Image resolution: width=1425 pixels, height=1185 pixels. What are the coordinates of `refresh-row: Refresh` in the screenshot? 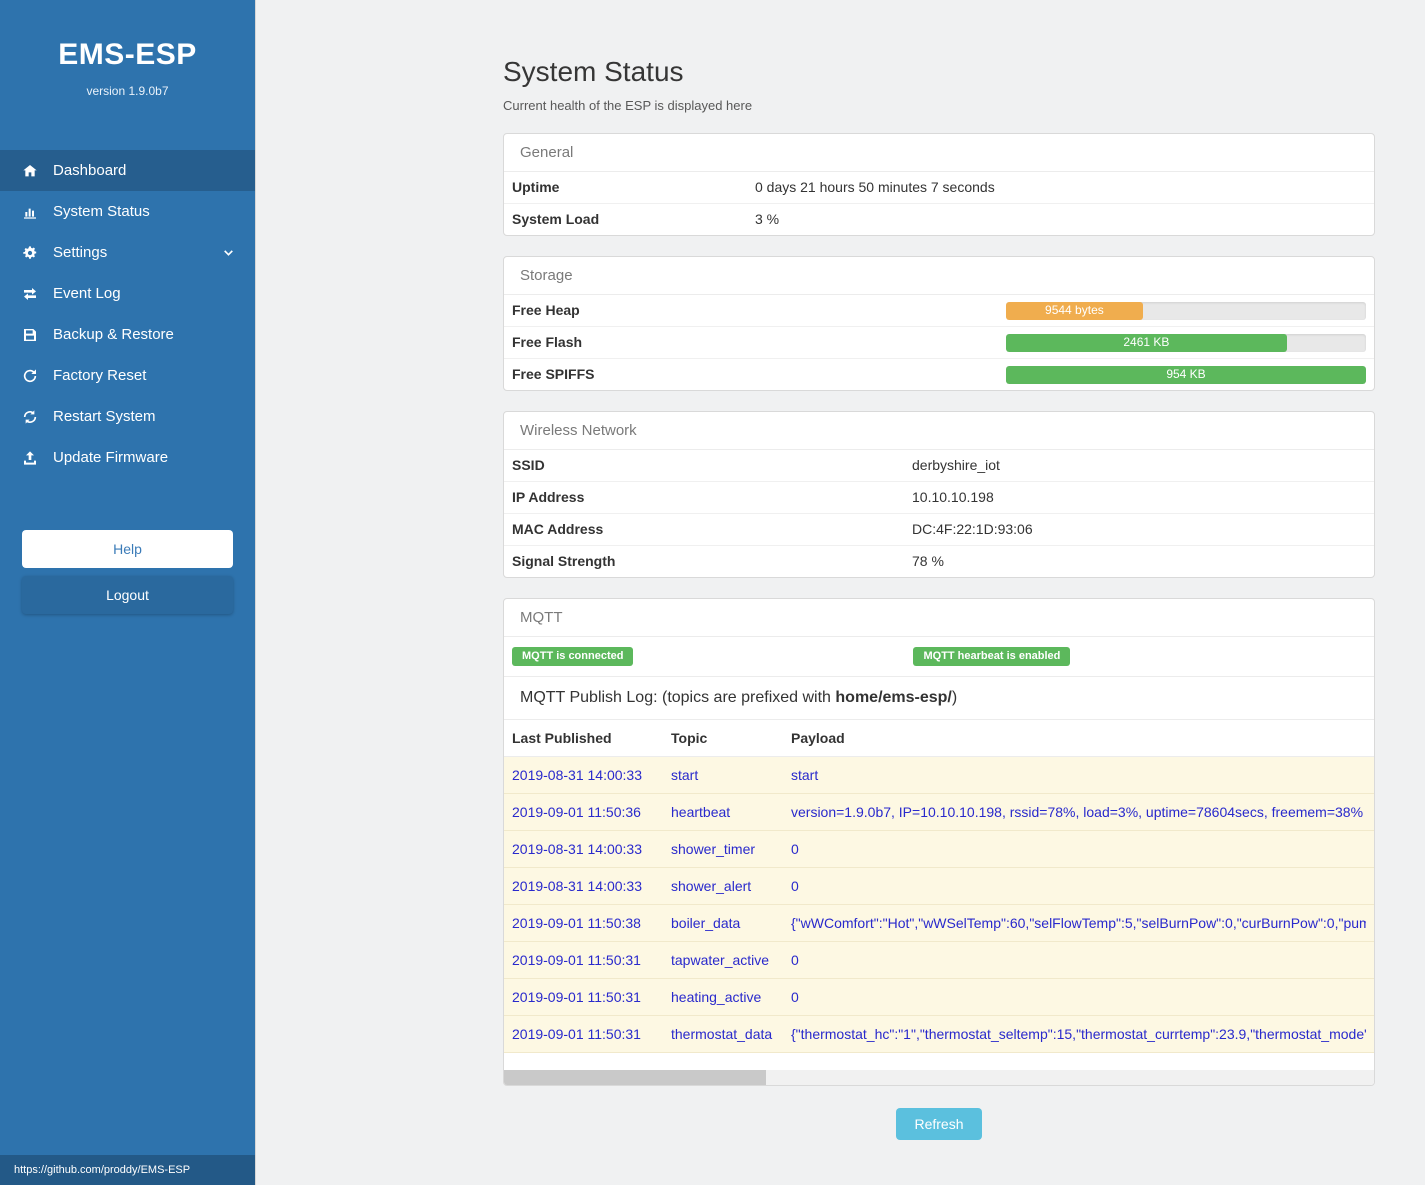 It's located at (939, 1124).